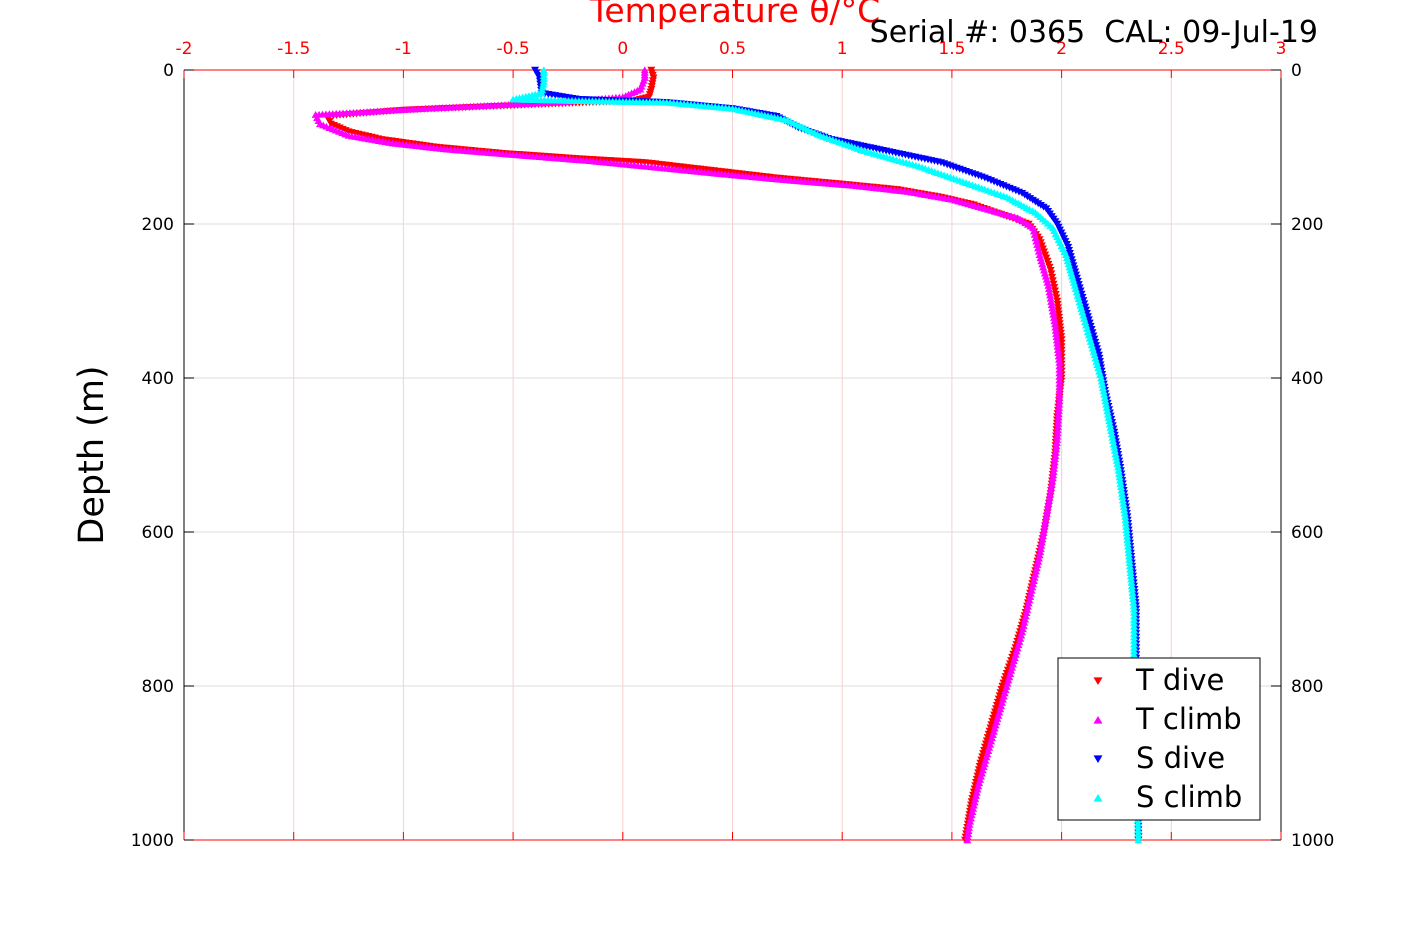  What do you see at coordinates (1180, 758) in the screenshot?
I see `legend-label: S dive` at bounding box center [1180, 758].